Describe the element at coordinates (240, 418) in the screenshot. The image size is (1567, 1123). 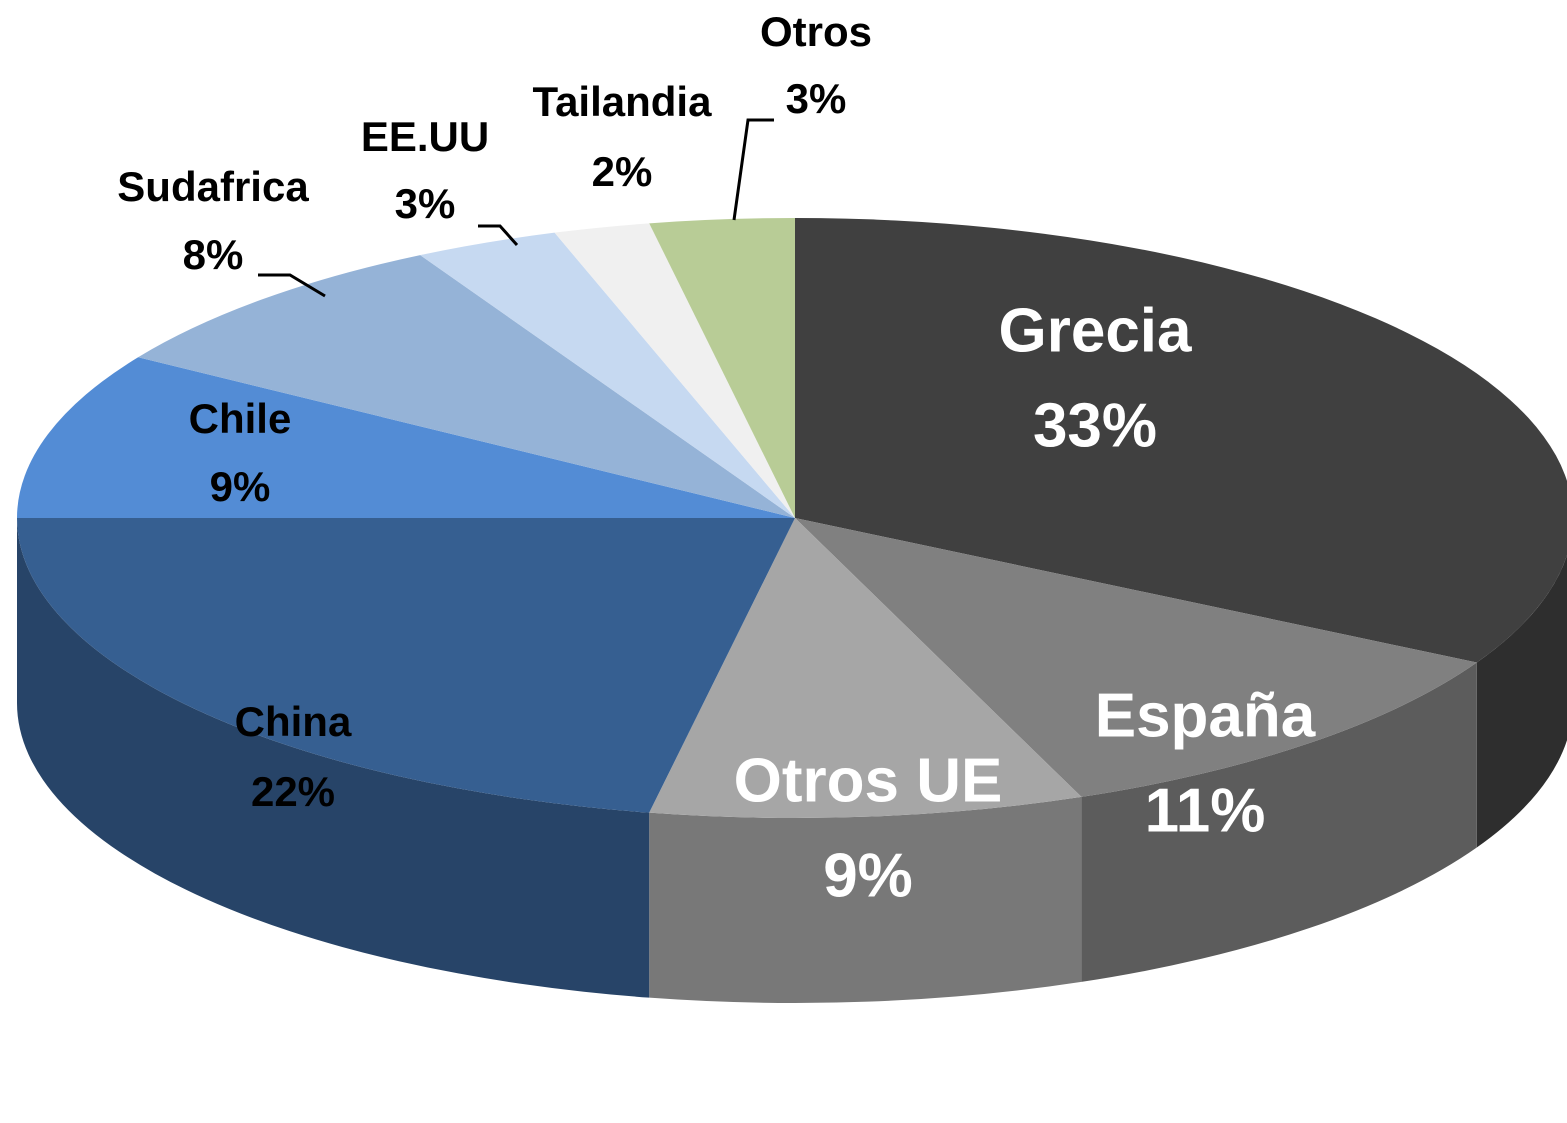
I see `slice-name: Chile` at that location.